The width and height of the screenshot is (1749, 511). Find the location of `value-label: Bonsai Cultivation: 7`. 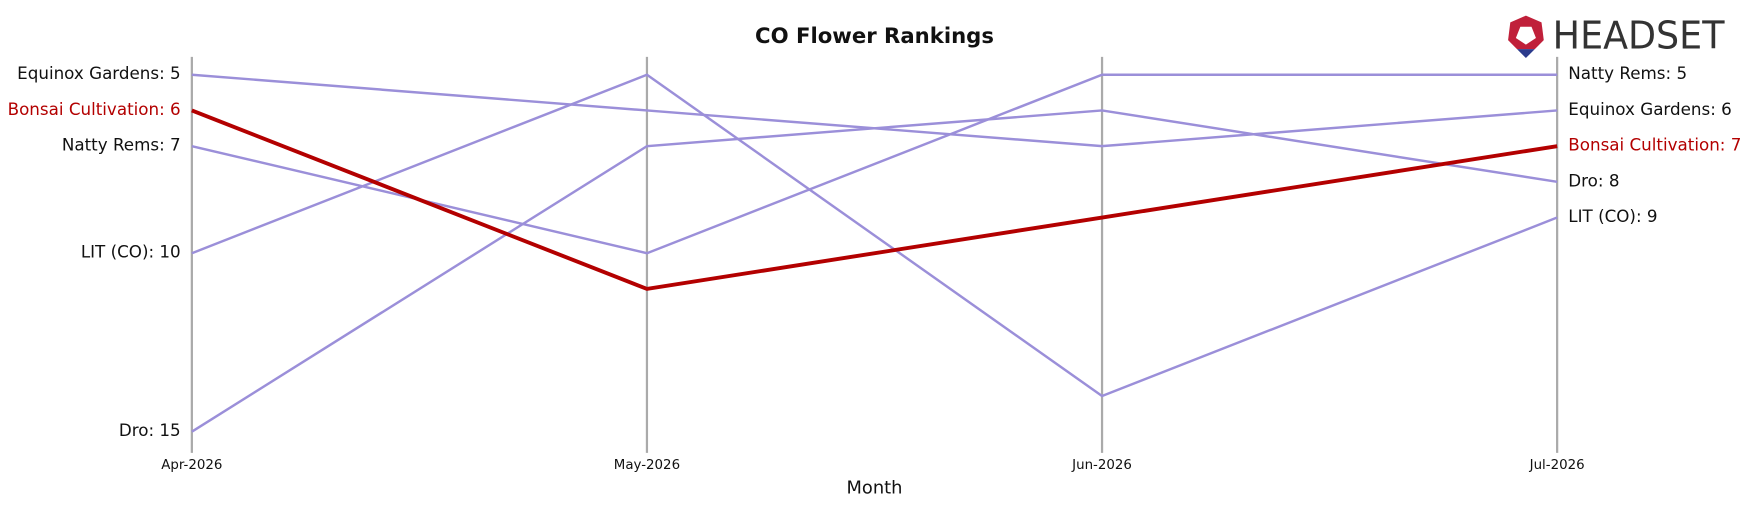

value-label: Bonsai Cultivation: 7 is located at coordinates (1654, 145).